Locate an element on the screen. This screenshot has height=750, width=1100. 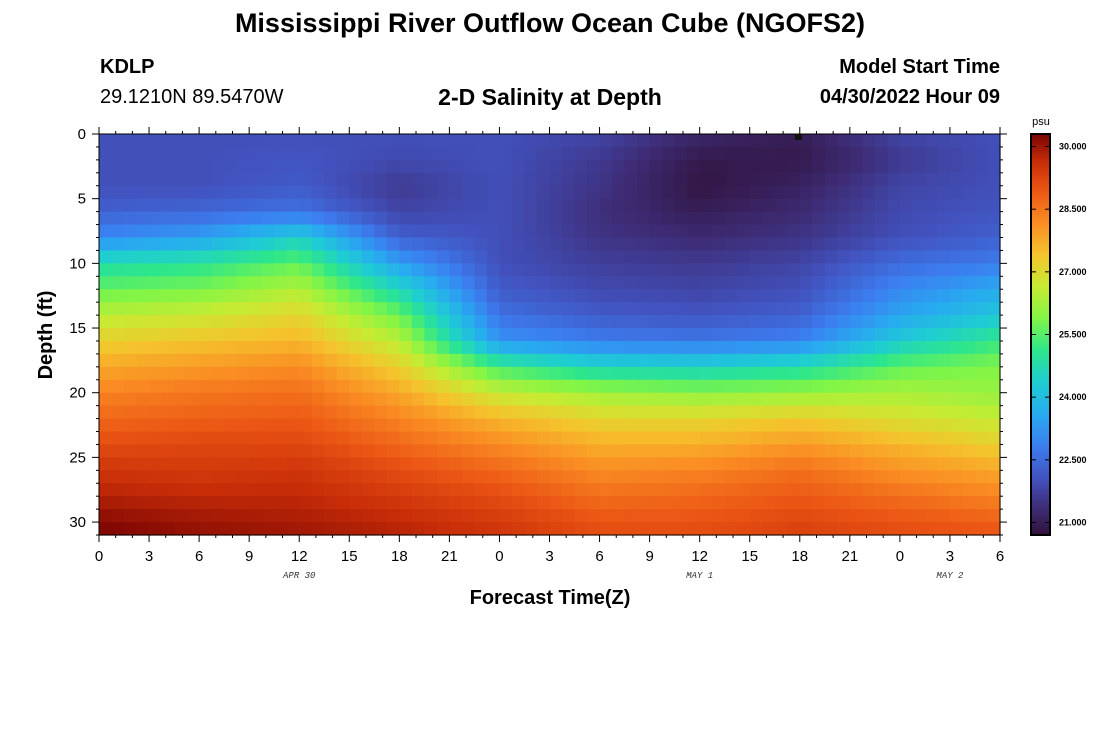
x-axis-title: Forecast Time(Z) is located at coordinates (550, 598).